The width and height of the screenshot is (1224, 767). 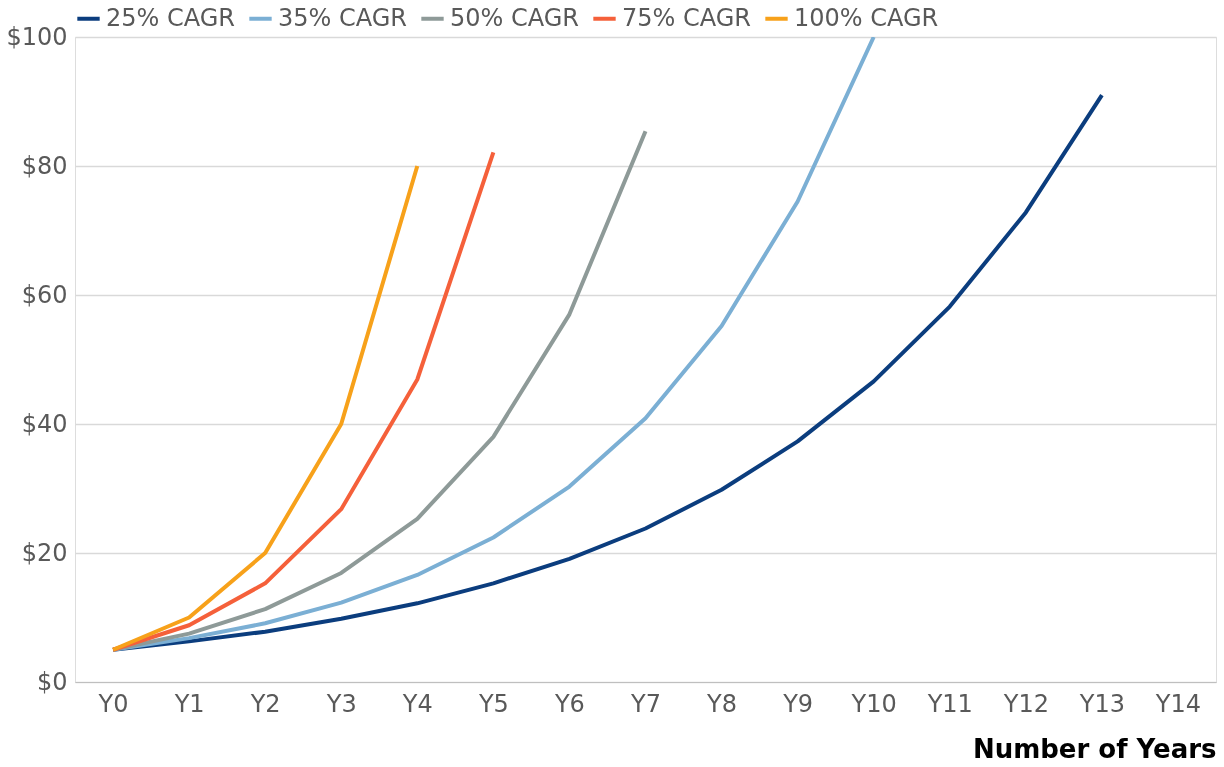 I want to click on y-tick-label: $40, so click(x=44, y=423).